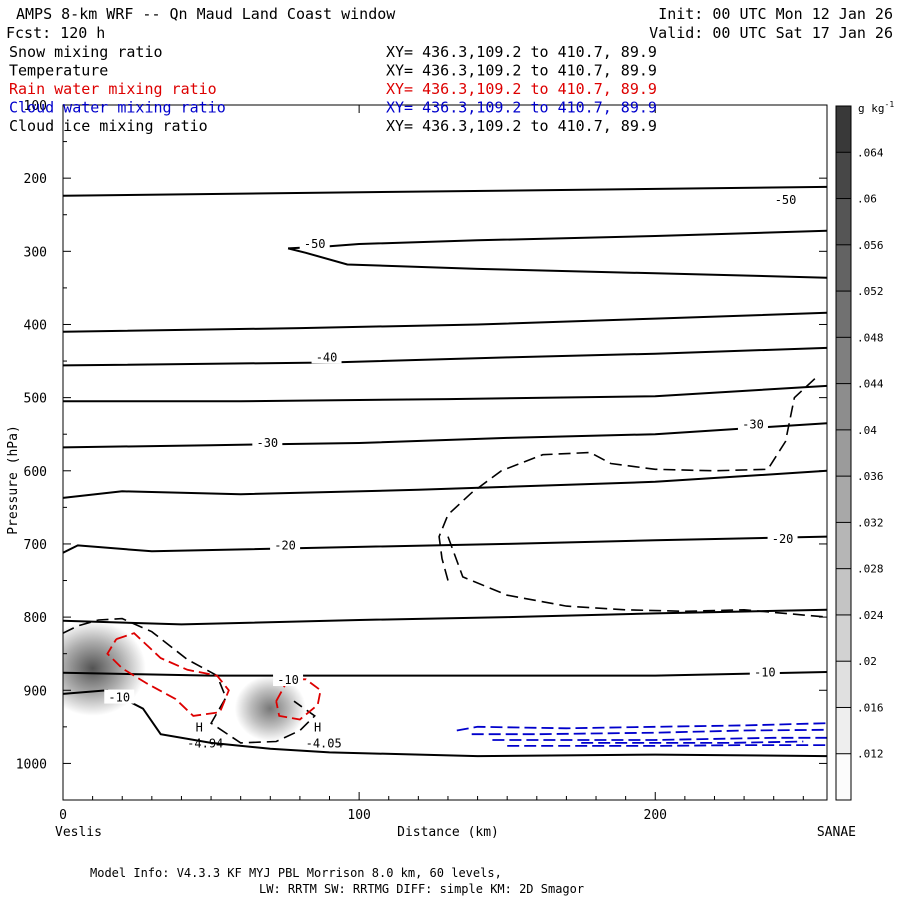 The height and width of the screenshot is (900, 900). I want to click on left-endpoint-label: Veslis, so click(78, 832).